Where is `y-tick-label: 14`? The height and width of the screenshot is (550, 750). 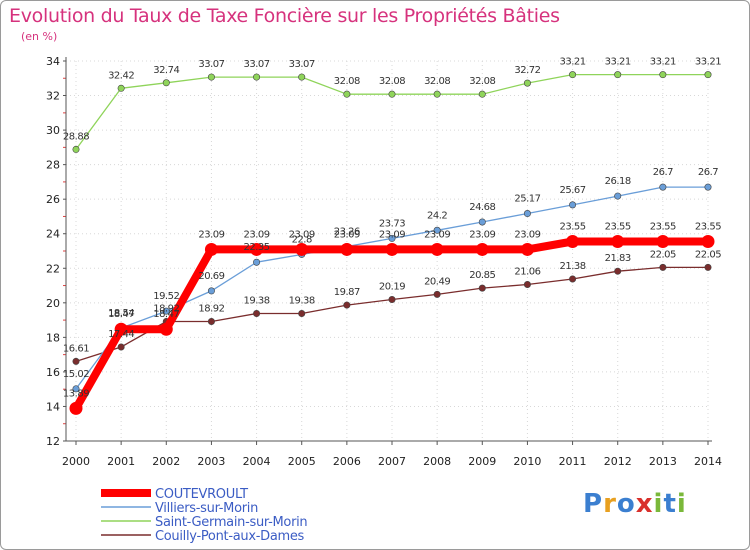 y-tick-label: 14 is located at coordinates (53, 406).